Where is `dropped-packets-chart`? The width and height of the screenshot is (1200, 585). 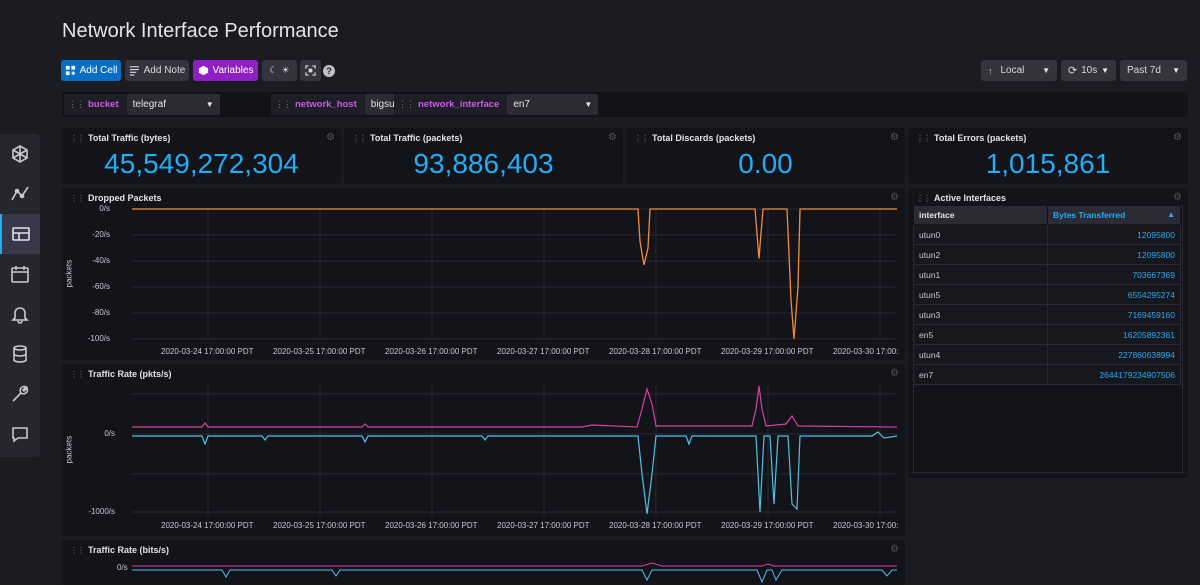
dropped-packets-chart is located at coordinates (514, 274).